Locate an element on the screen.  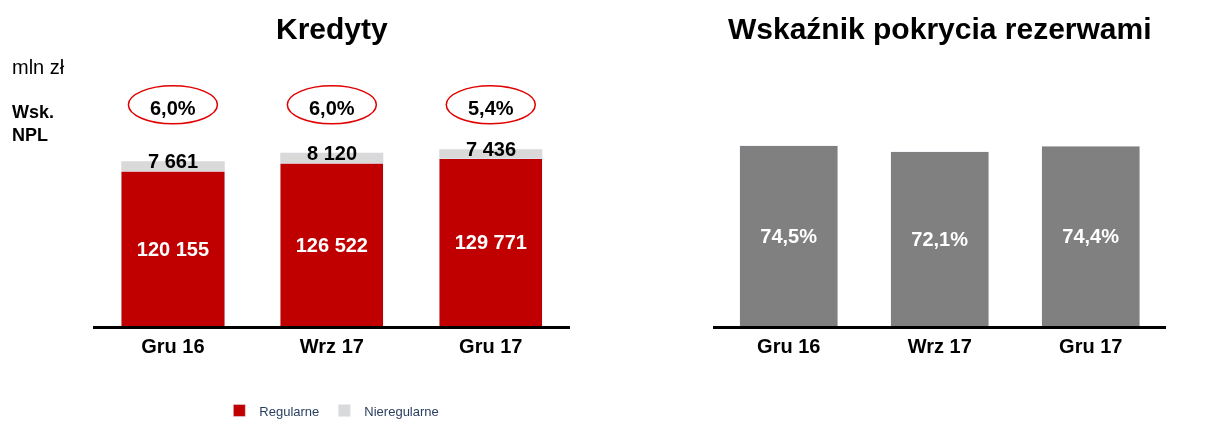
data-label: 7 436 is located at coordinates (491, 149).